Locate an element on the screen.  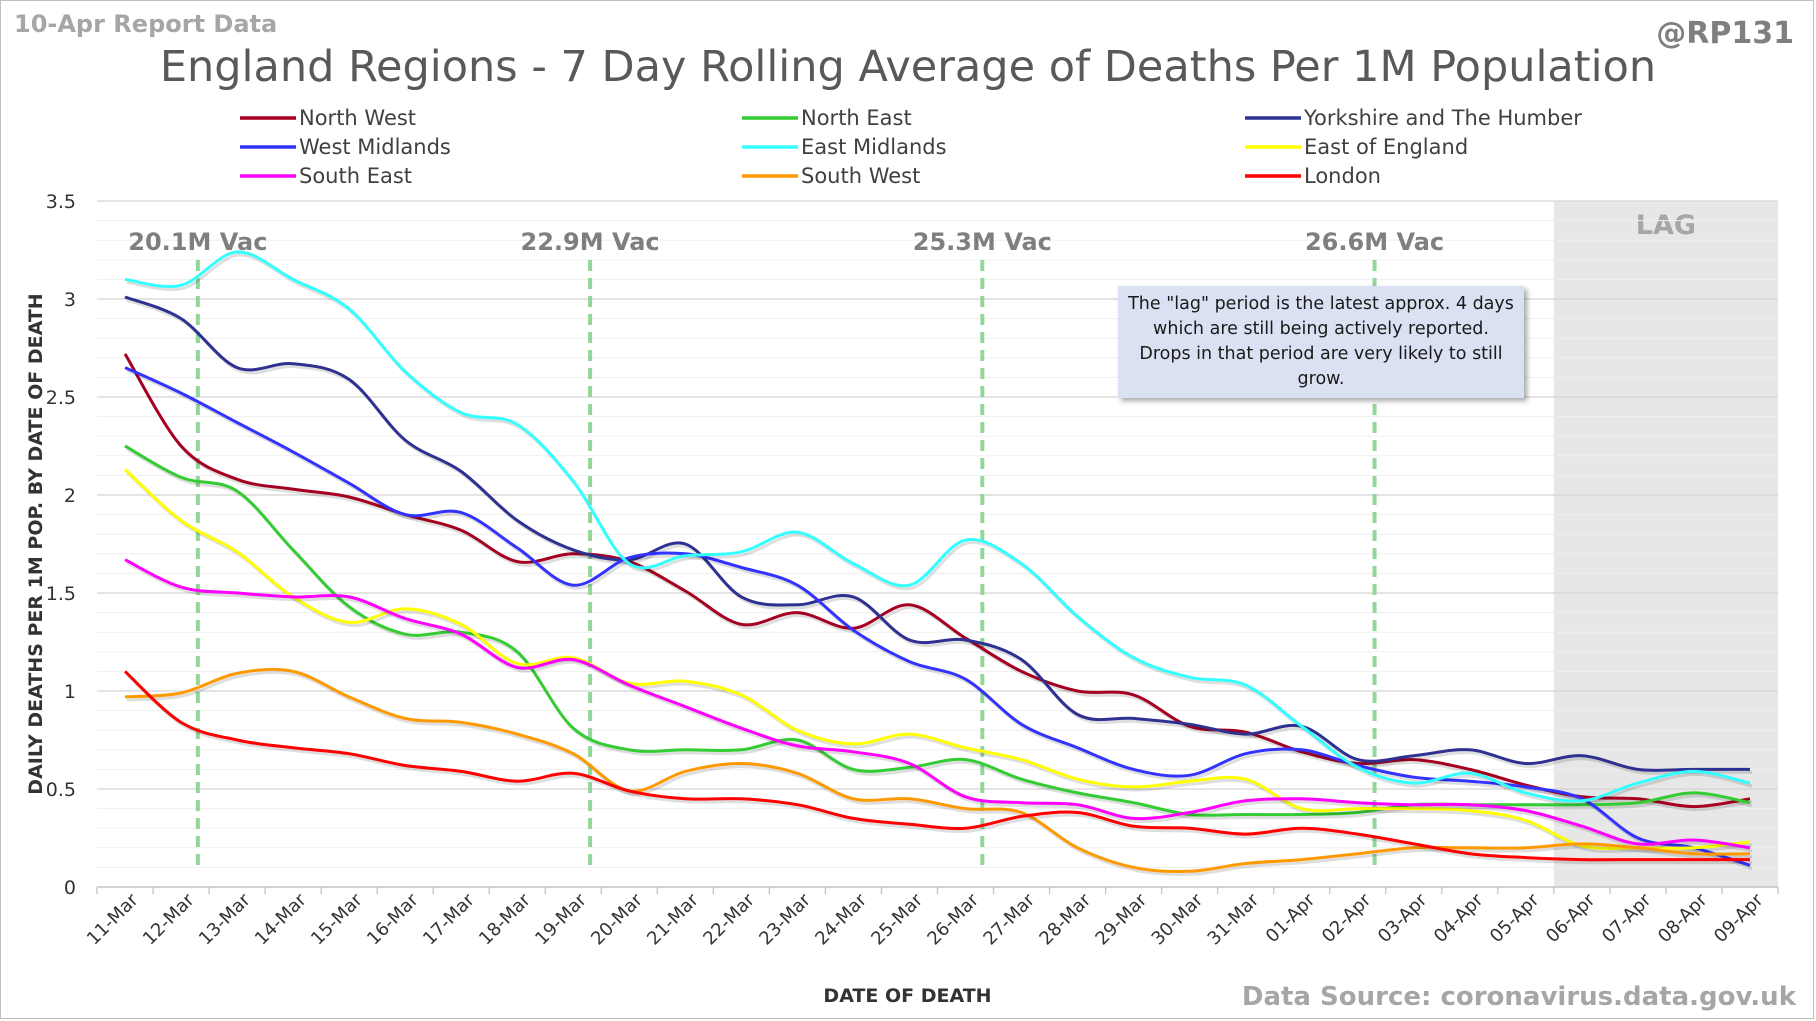
x-tick-label: 05-Apr is located at coordinates (1515, 918).